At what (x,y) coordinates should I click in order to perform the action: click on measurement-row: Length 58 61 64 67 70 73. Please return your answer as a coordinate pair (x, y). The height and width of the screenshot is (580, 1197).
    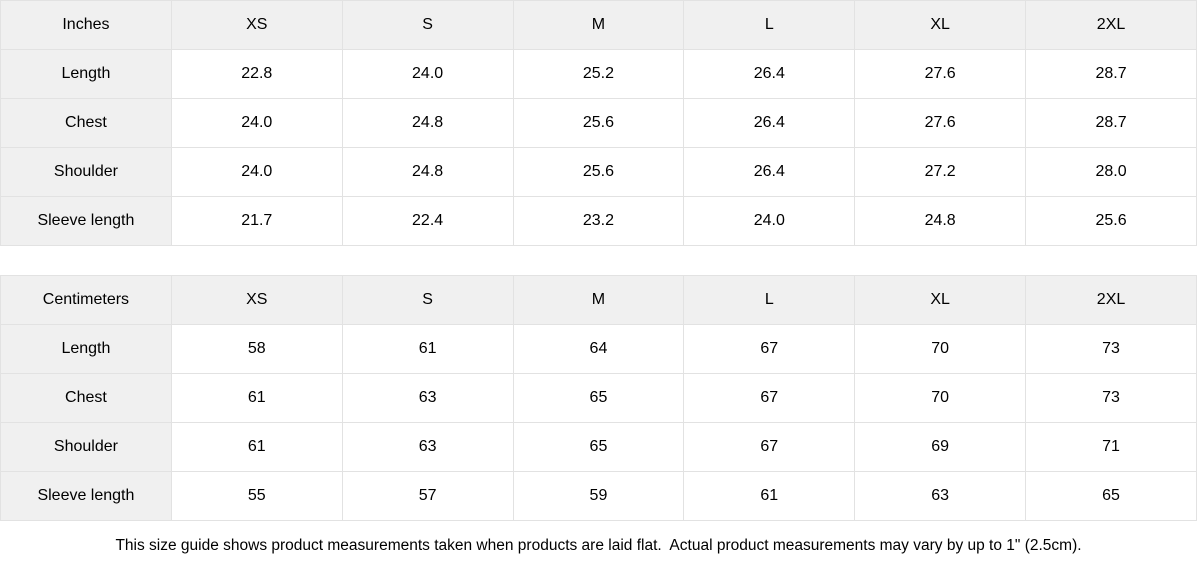
    Looking at the image, I should click on (598, 349).